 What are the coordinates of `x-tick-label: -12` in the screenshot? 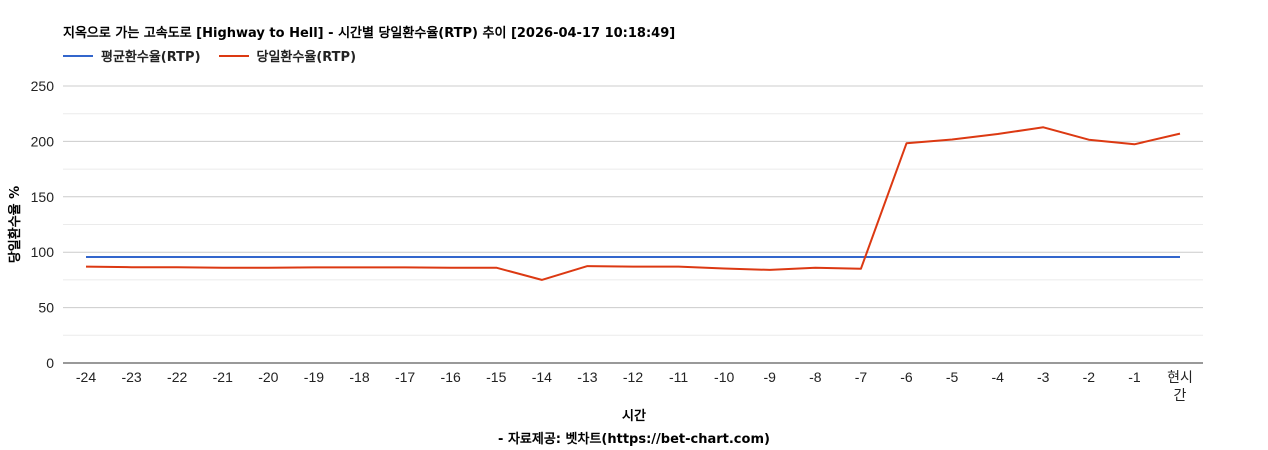 It's located at (633, 377).